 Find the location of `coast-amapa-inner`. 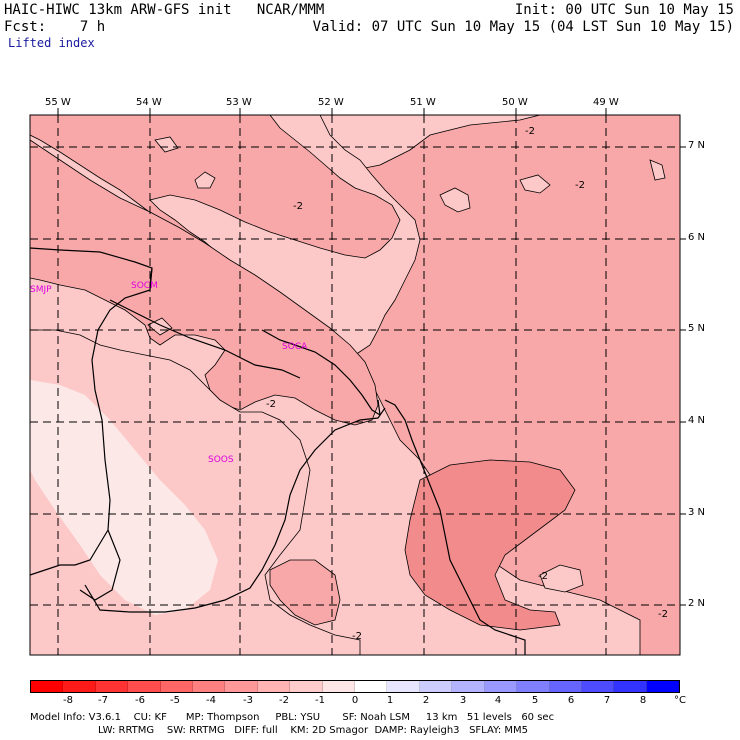

coast-amapa-inner is located at coordinates (379, 407).